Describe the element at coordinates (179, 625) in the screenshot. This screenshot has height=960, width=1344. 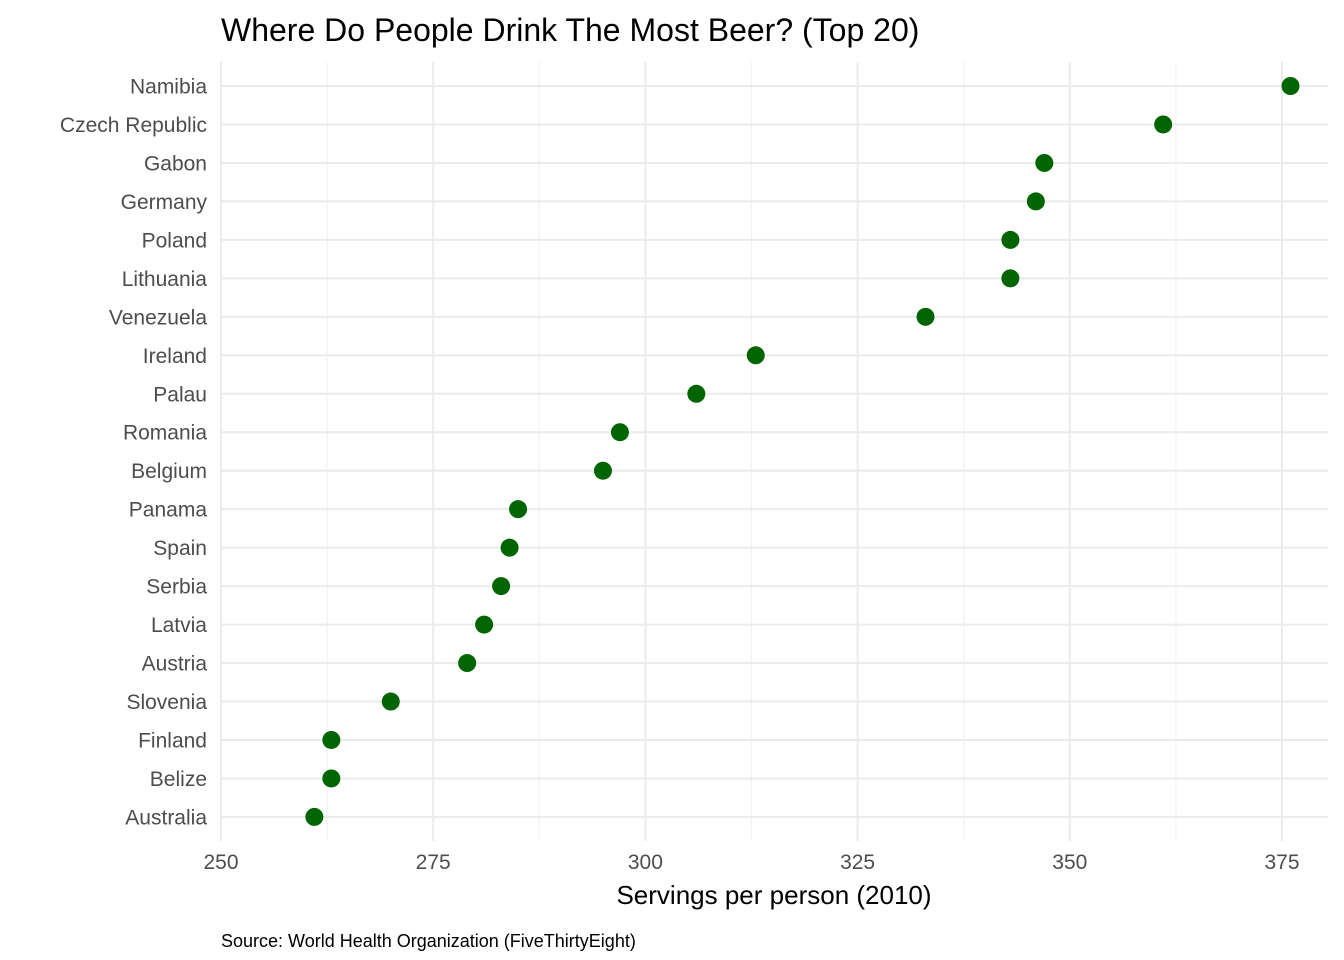
I see `y-tick-label: Latvia` at that location.